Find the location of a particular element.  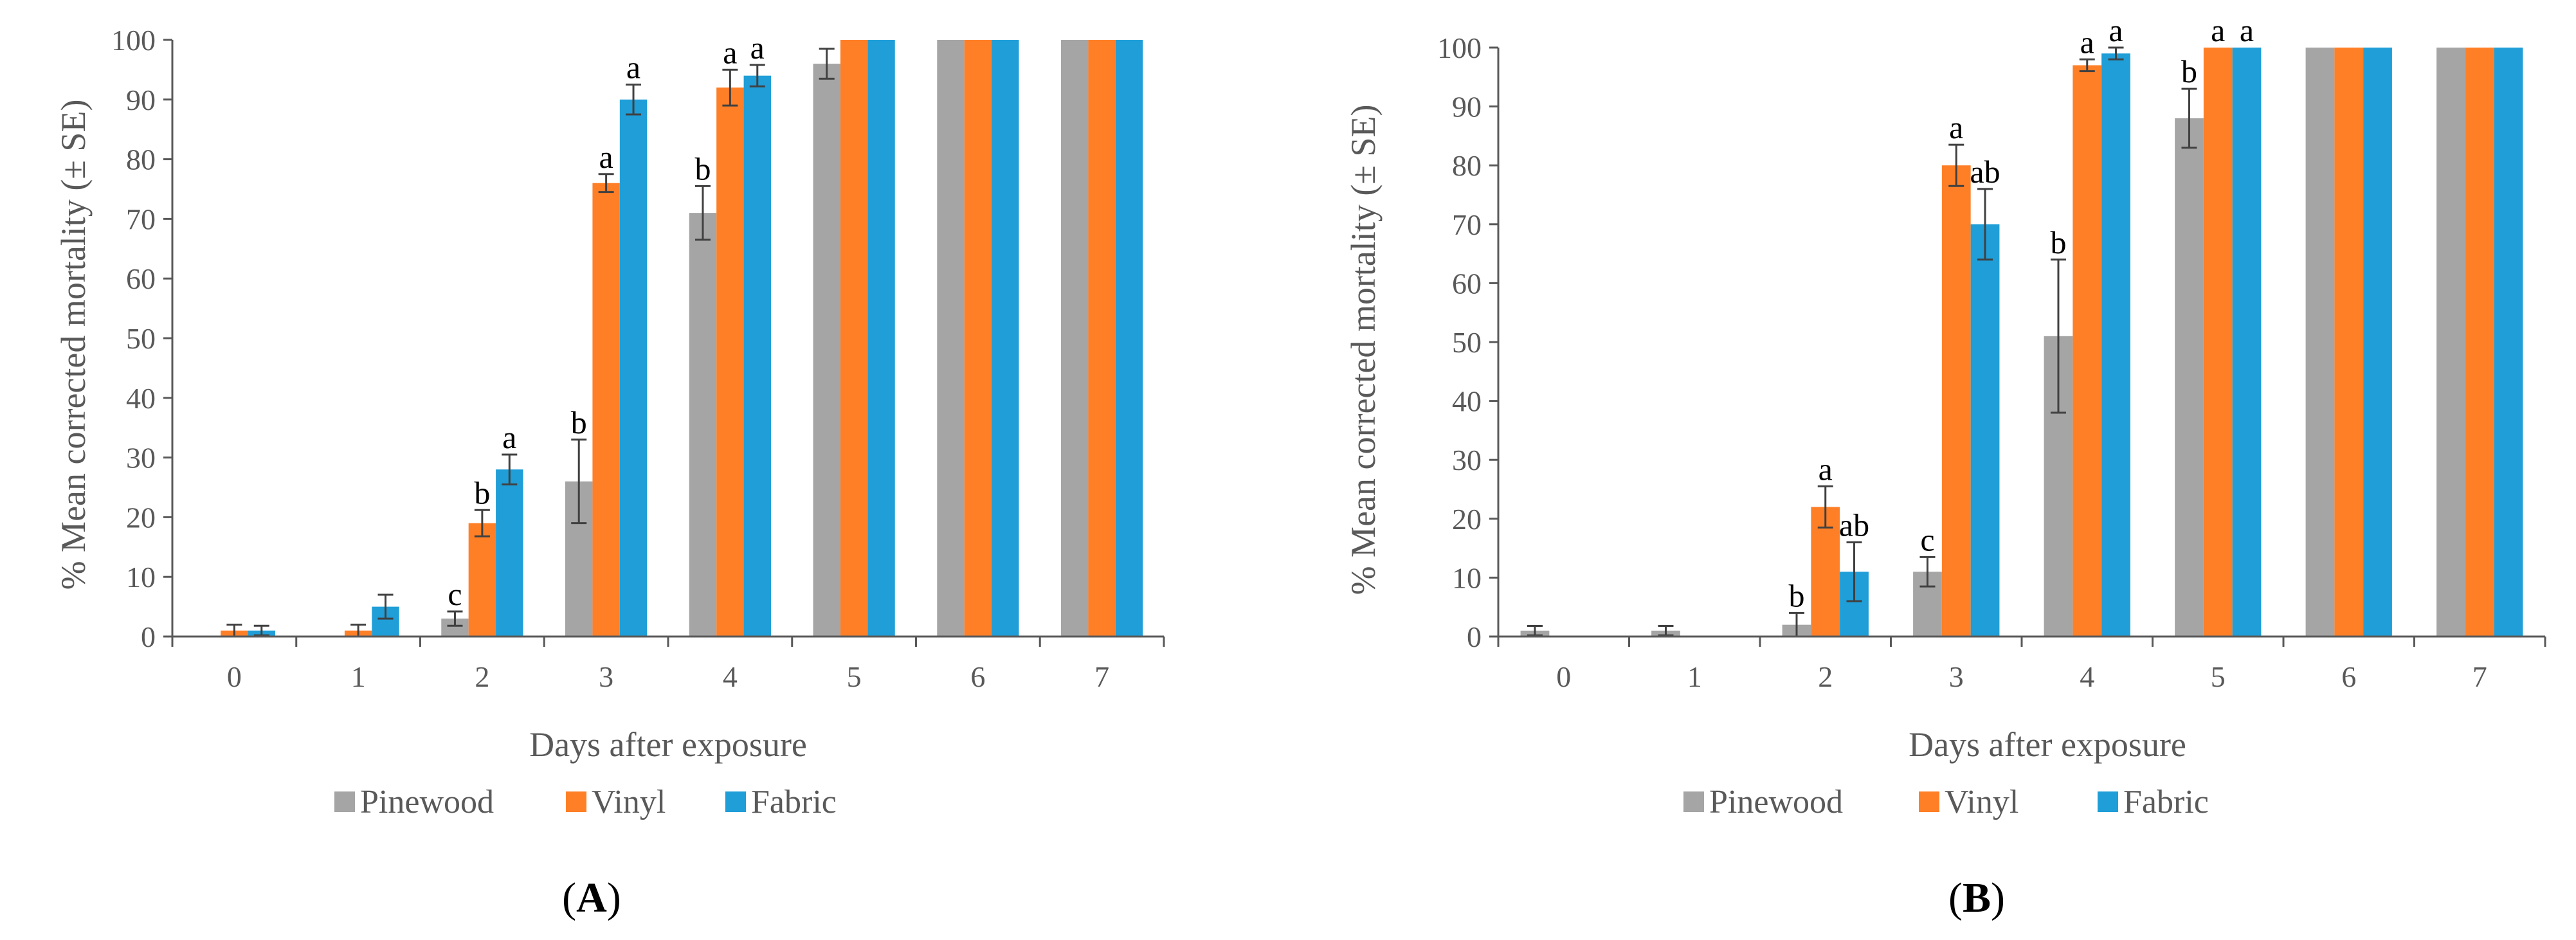

panel-letter-b: B is located at coordinates (1977, 897).